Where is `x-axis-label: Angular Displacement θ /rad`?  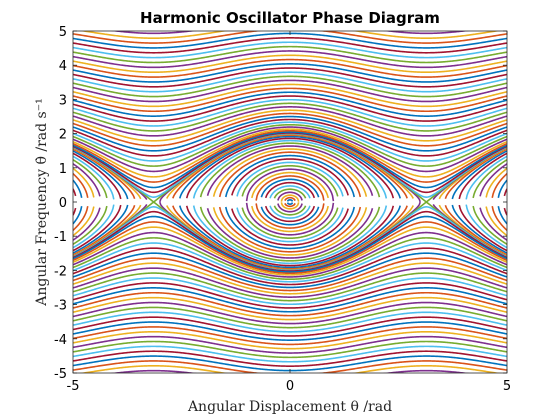
x-axis-label: Angular Displacement θ /rad is located at coordinates (289, 407).